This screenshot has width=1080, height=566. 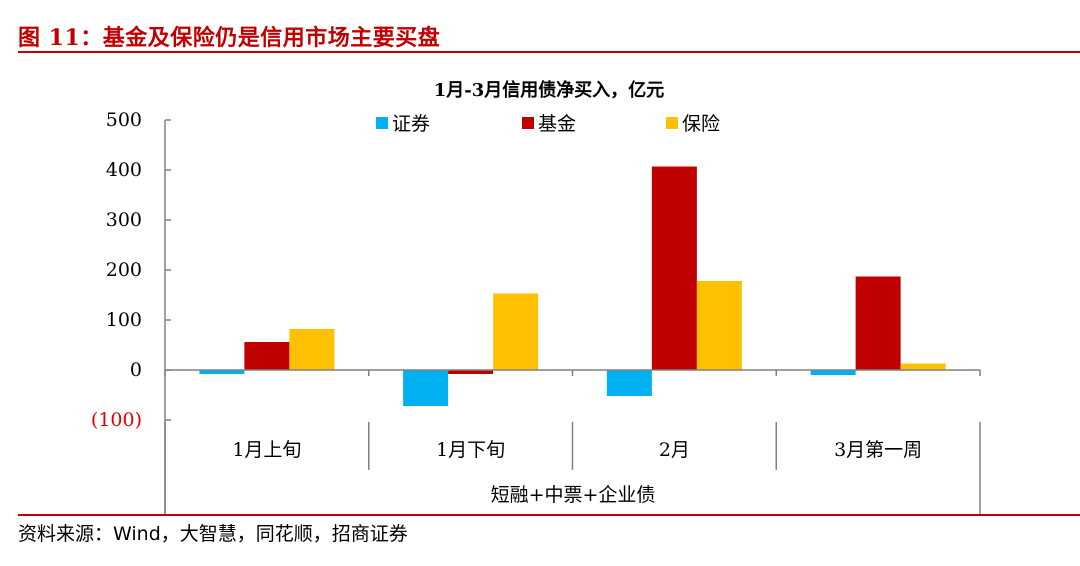 What do you see at coordinates (124, 120) in the screenshot?
I see `y-tick-label: 500` at bounding box center [124, 120].